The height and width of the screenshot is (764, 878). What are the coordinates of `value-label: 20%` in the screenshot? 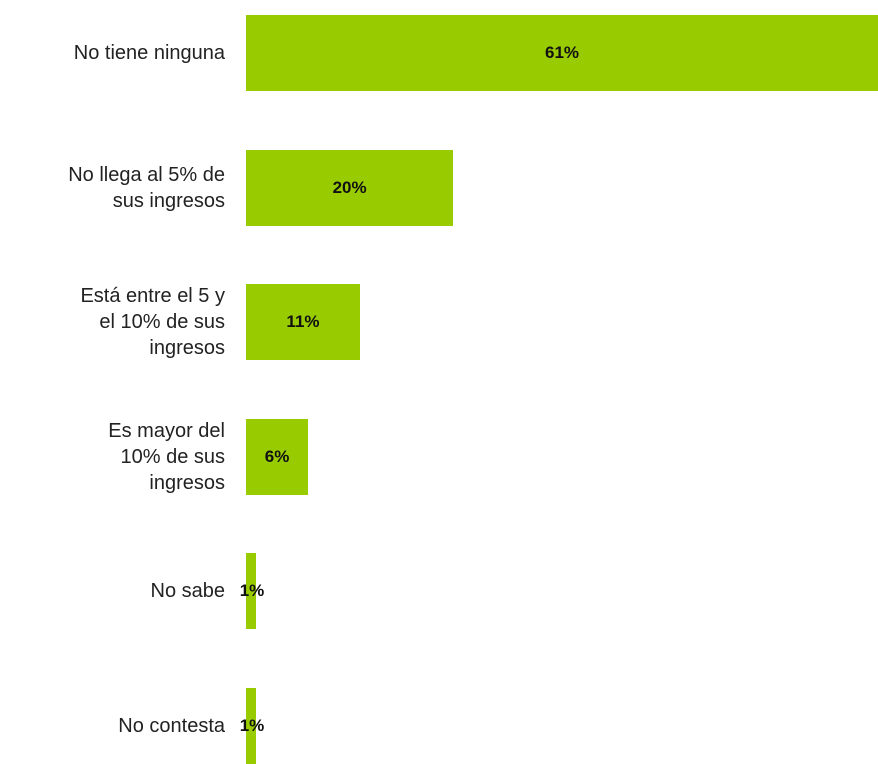 It's located at (349, 187).